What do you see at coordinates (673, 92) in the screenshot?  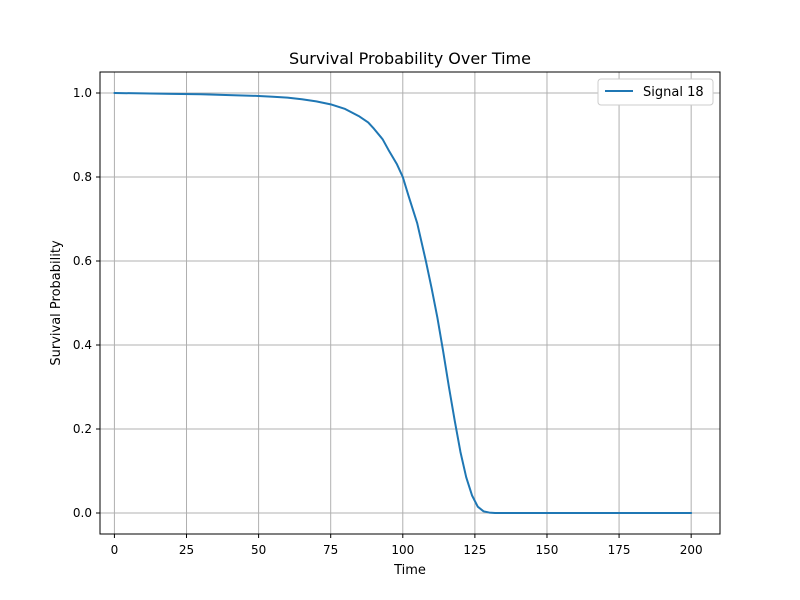 I see `legend-label-signal-18: Signal 18` at bounding box center [673, 92].